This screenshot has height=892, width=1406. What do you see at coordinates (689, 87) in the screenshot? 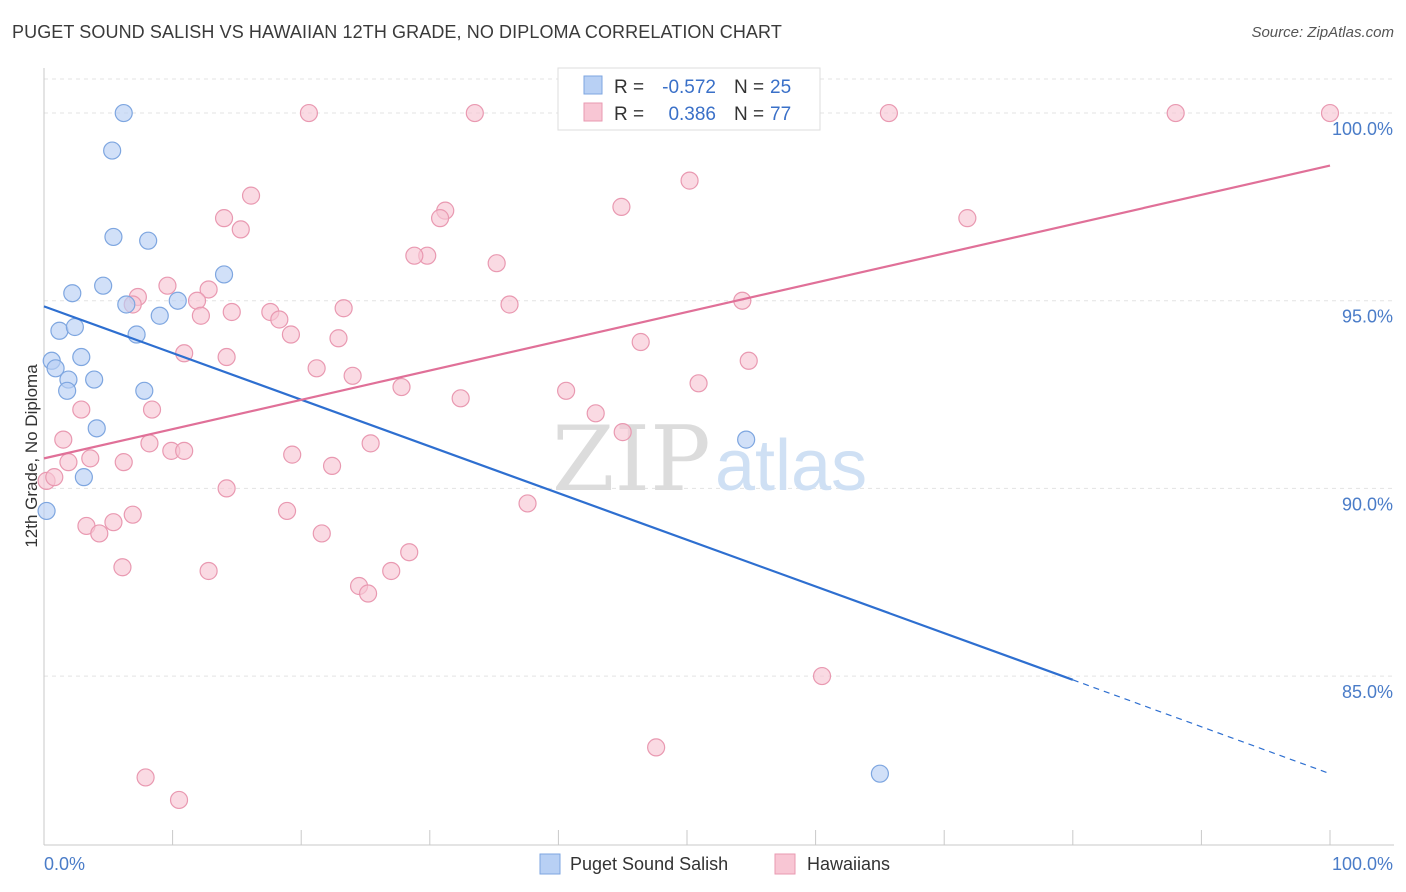
I see `stats-r-value-blue: -0.572` at bounding box center [689, 87].